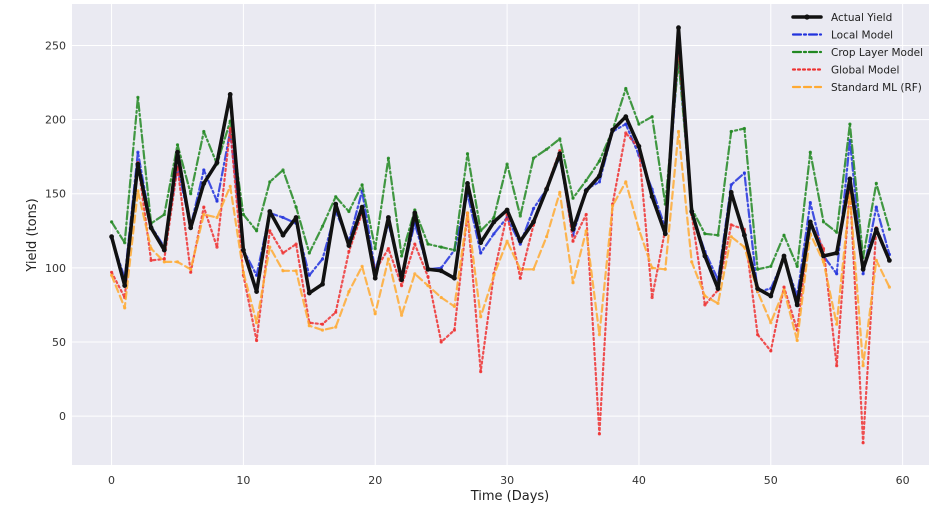  What do you see at coordinates (865, 71) in the screenshot?
I see `legend-label-global-model: Global Model` at bounding box center [865, 71].